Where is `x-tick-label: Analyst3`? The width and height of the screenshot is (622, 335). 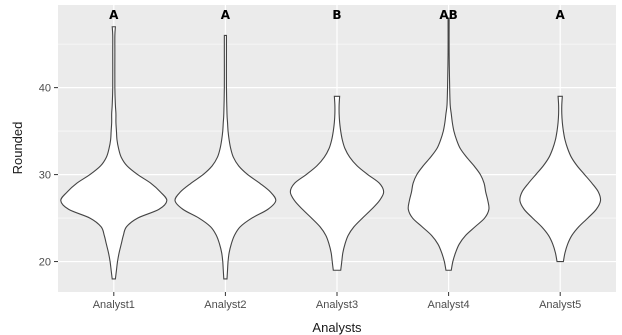
x-tick-label: Analyst3 is located at coordinates (337, 305).